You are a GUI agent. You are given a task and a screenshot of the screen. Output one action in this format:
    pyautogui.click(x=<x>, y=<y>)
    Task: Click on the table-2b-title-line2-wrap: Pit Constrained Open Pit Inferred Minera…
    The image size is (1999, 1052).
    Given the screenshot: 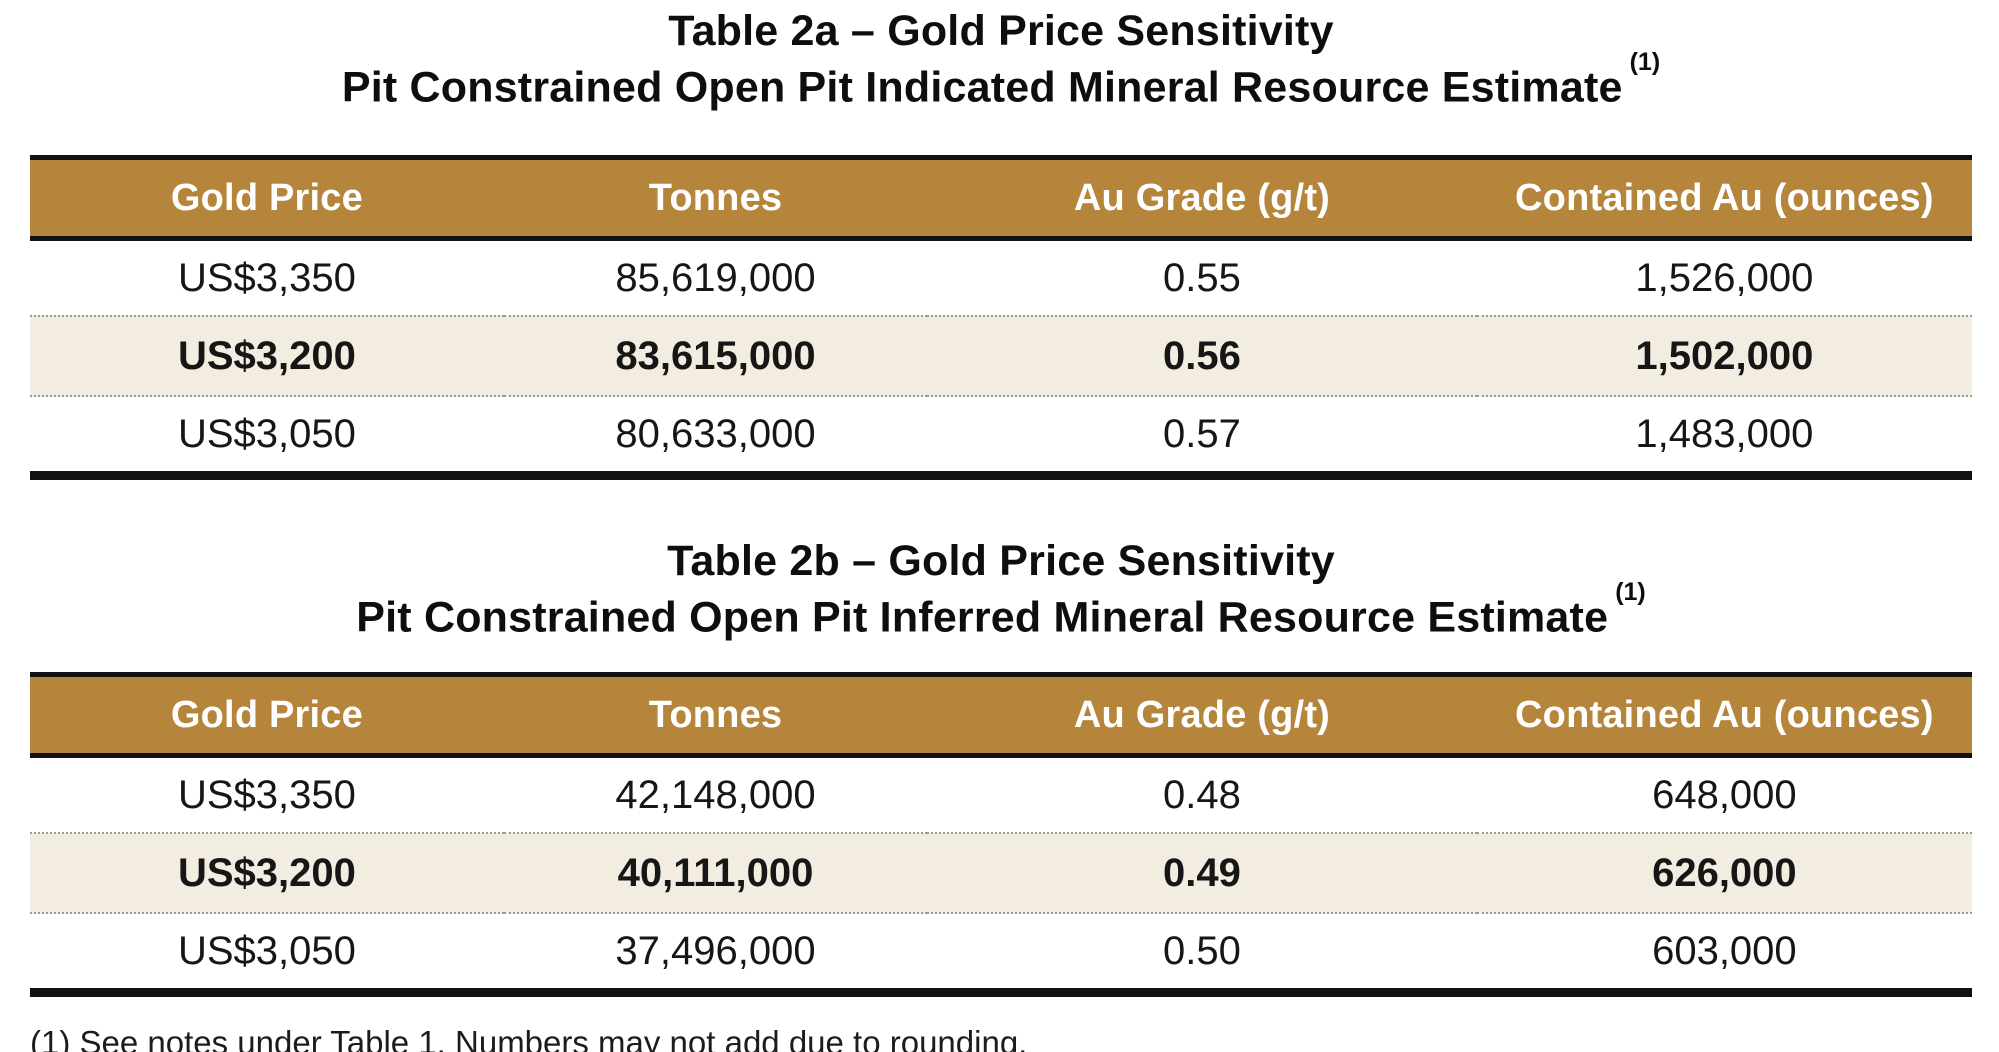 What is the action you would take?
    pyautogui.click(x=1001, y=610)
    